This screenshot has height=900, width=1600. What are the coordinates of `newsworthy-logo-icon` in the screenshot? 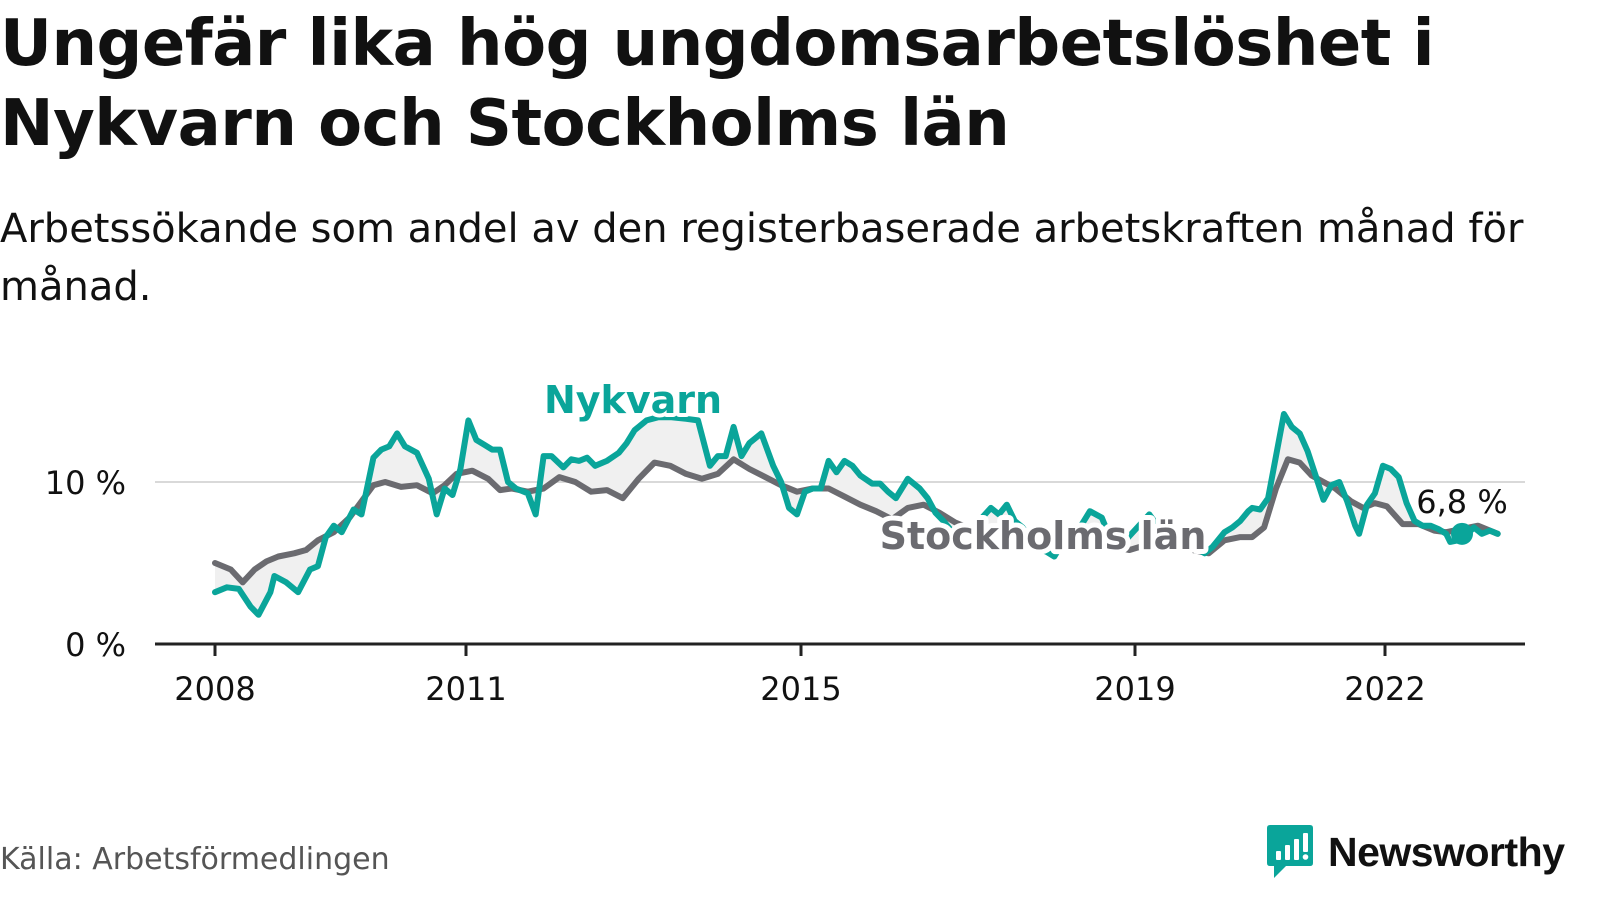 It's located at (1290, 851).